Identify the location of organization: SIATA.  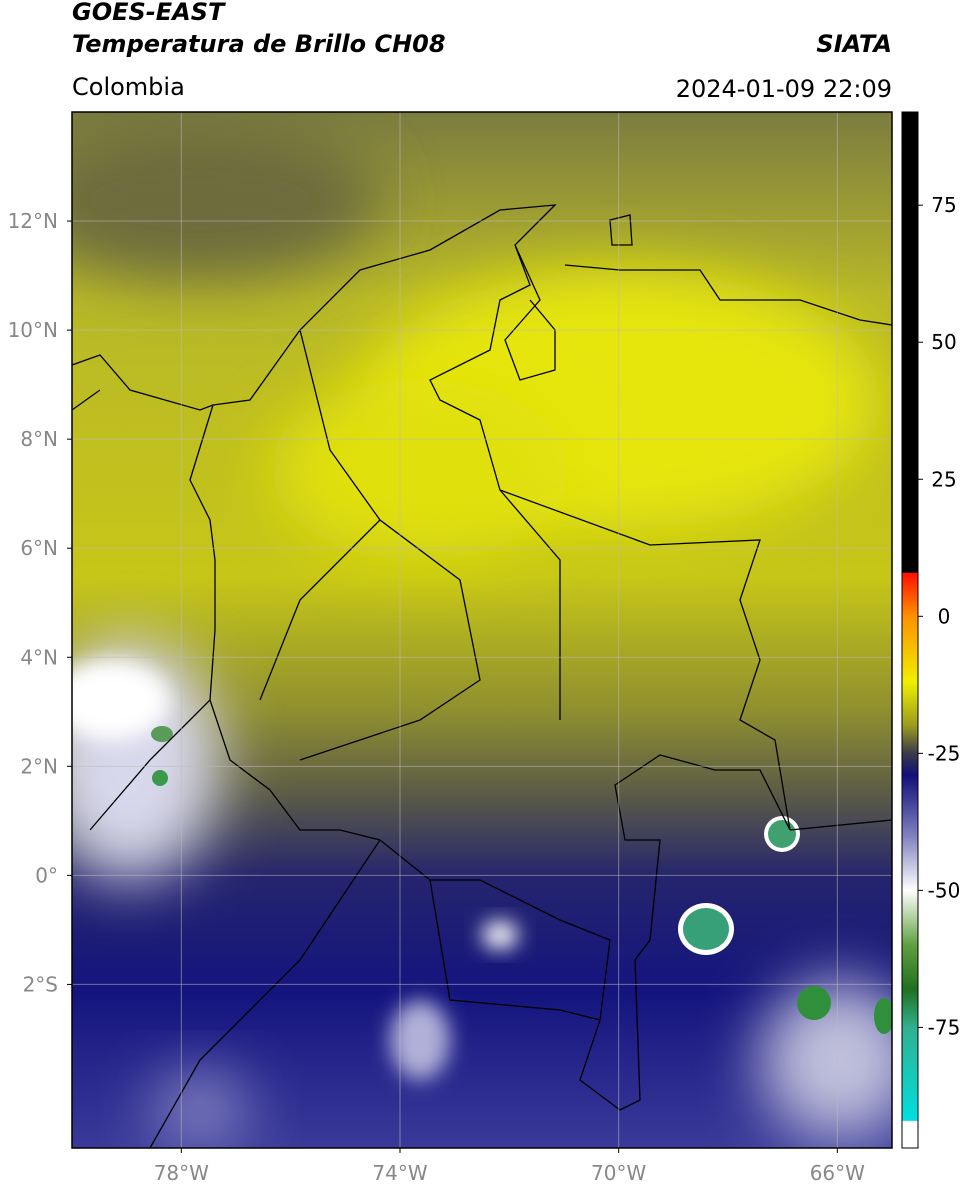
(854, 44).